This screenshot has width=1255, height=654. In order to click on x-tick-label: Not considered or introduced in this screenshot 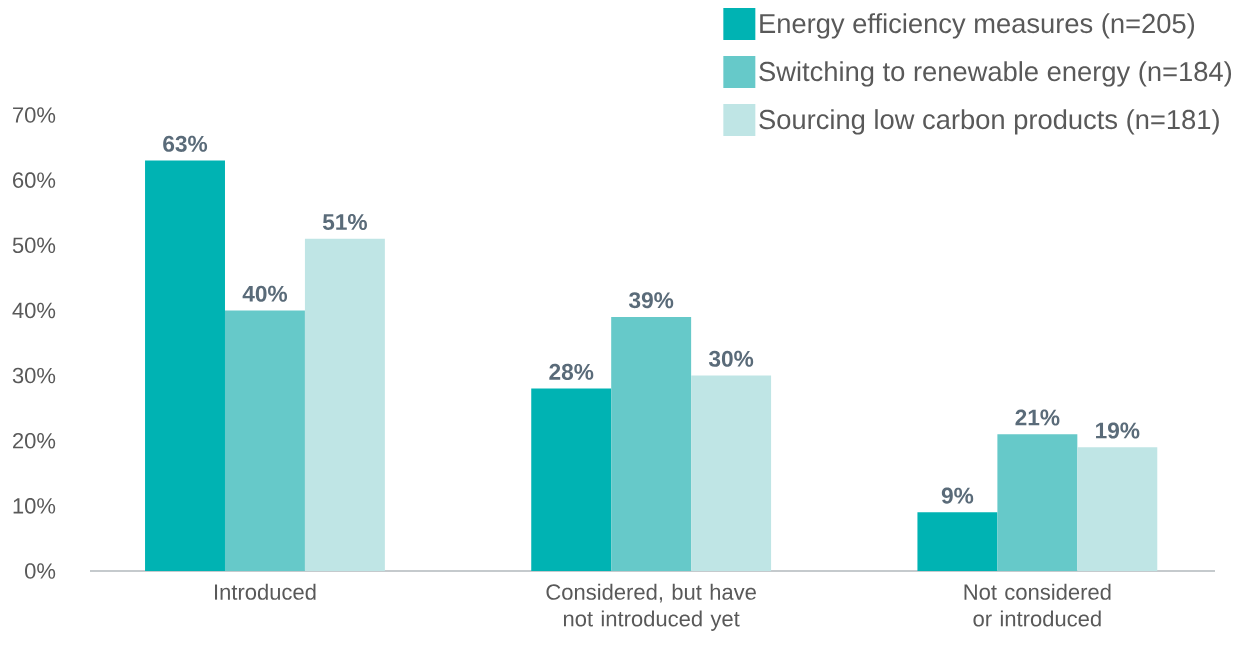, I will do `click(1037, 605)`.